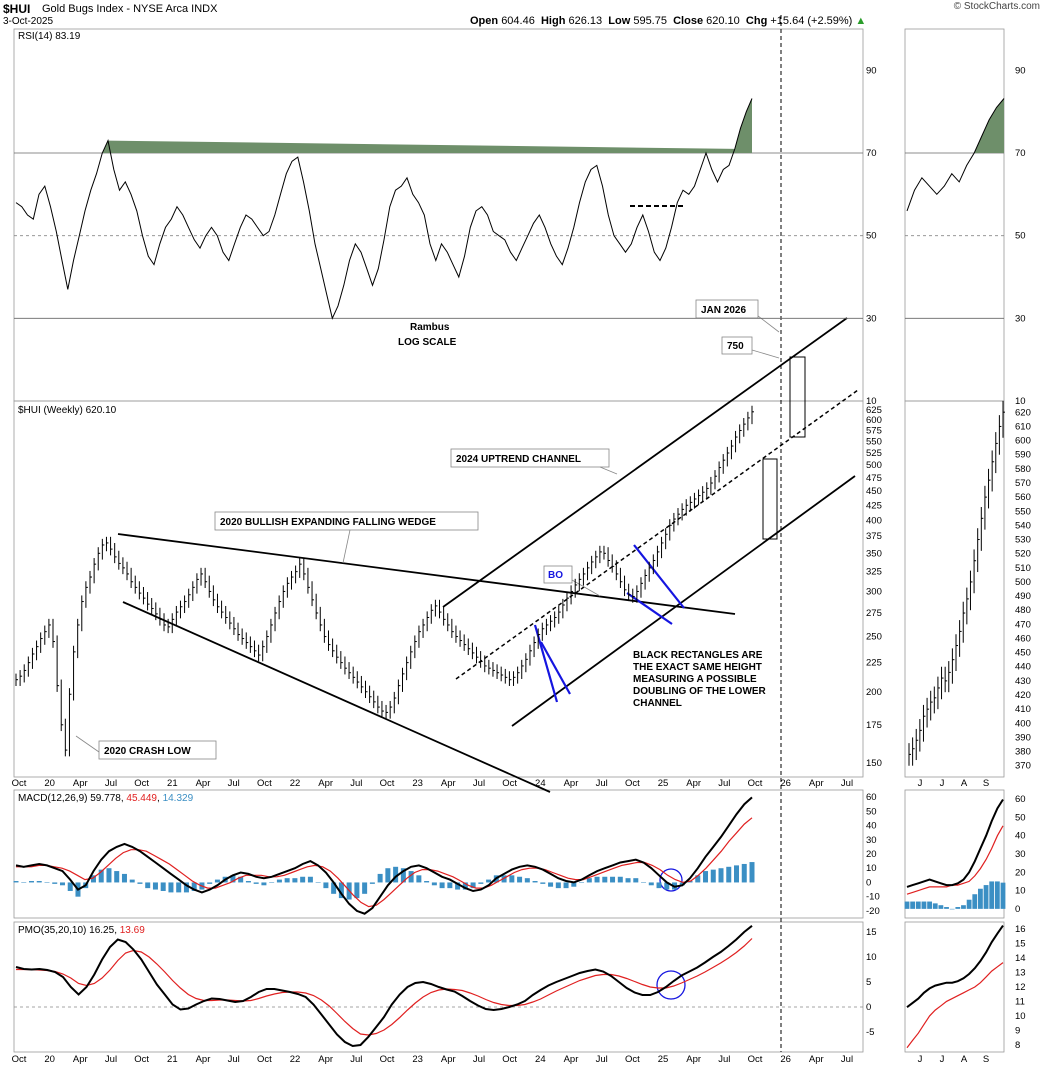  What do you see at coordinates (954, 589) in the screenshot?
I see `price-panel-zoom` at bounding box center [954, 589].